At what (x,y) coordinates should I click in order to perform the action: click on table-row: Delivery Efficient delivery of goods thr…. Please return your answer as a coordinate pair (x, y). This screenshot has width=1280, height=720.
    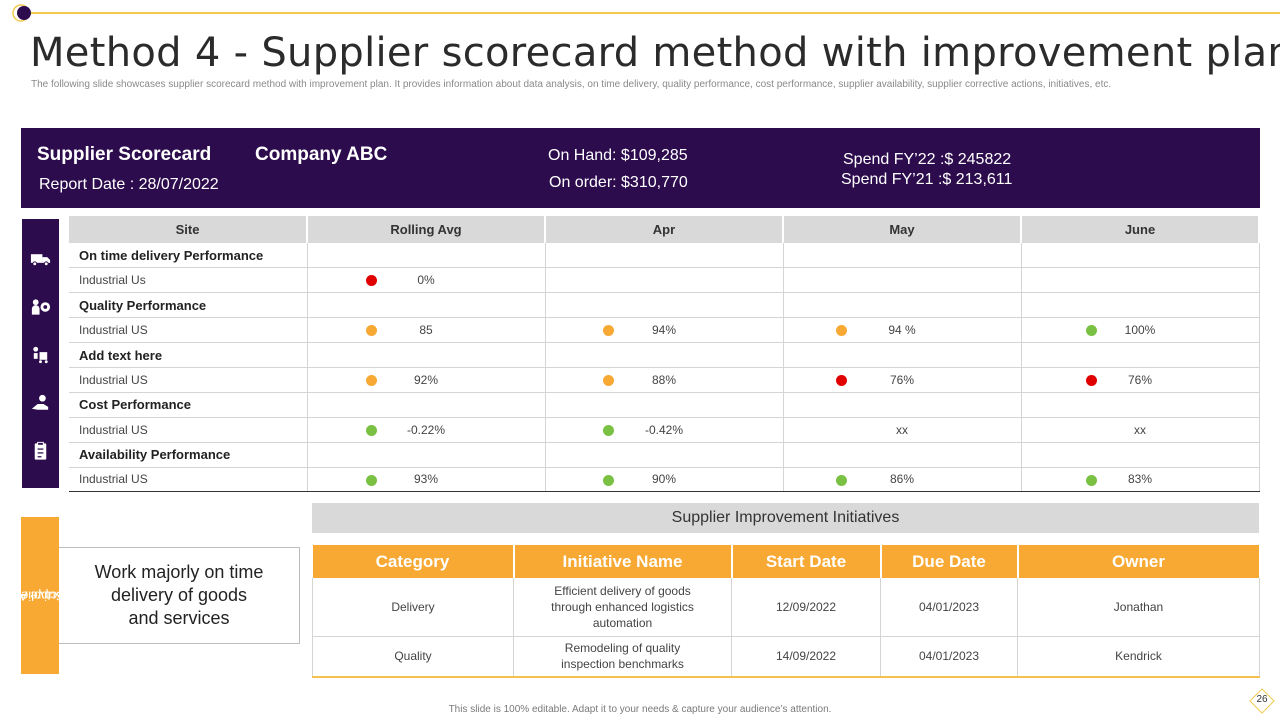
    Looking at the image, I should click on (786, 607).